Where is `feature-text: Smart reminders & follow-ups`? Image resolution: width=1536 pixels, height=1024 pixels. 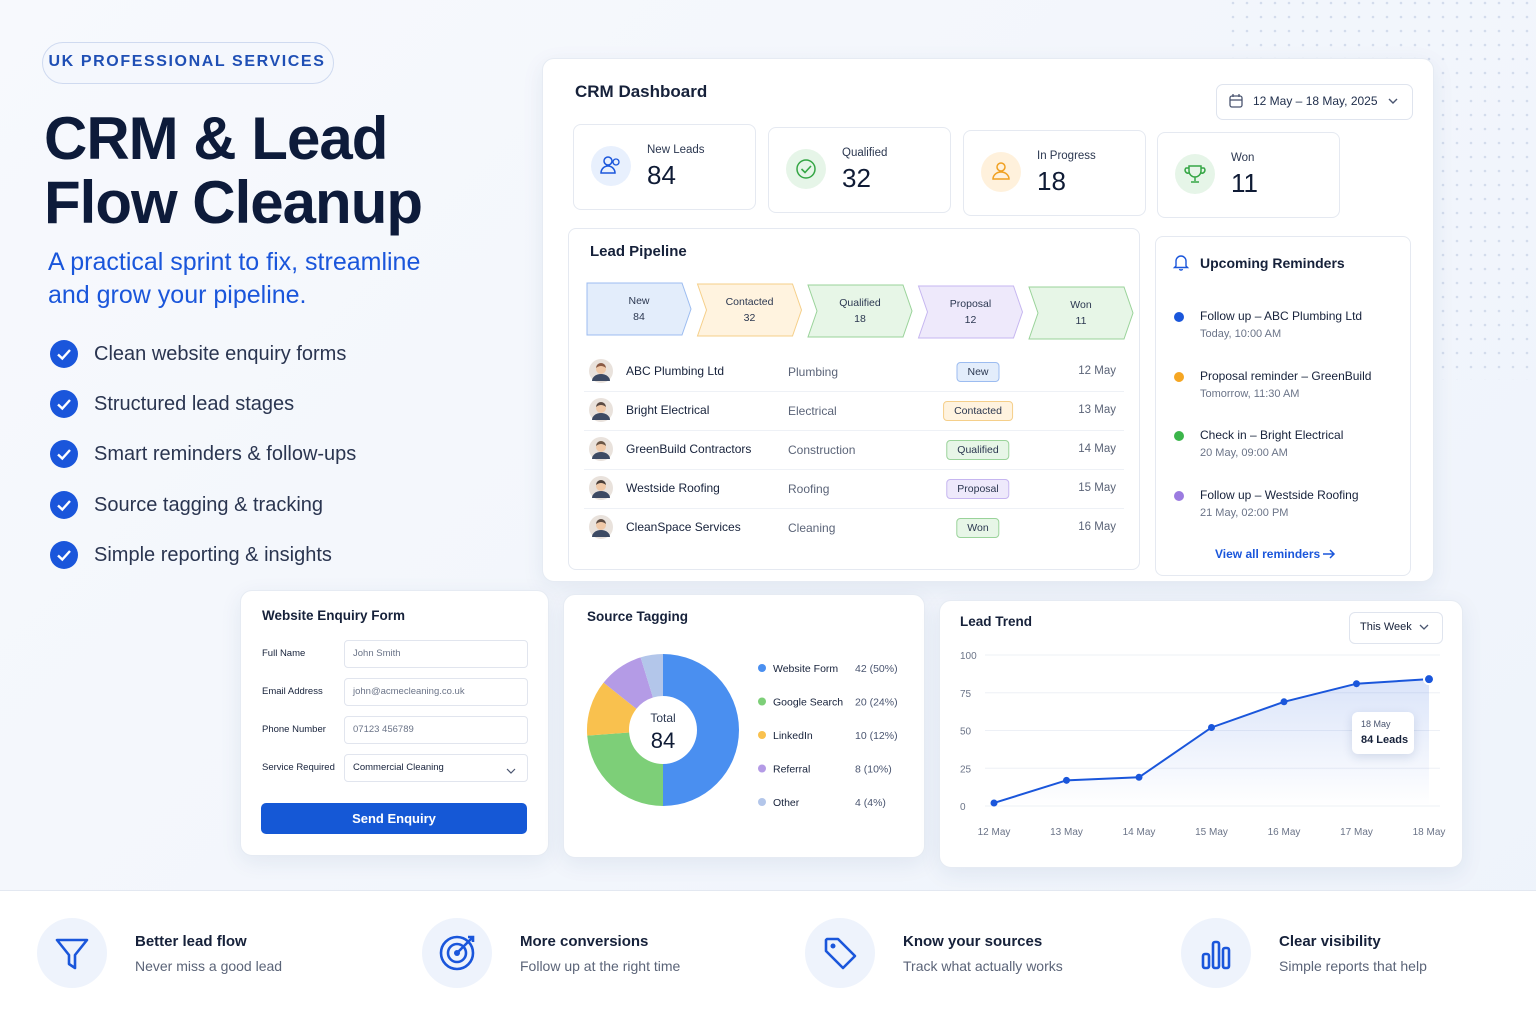
feature-text: Smart reminders & follow-ups is located at coordinates (225, 454).